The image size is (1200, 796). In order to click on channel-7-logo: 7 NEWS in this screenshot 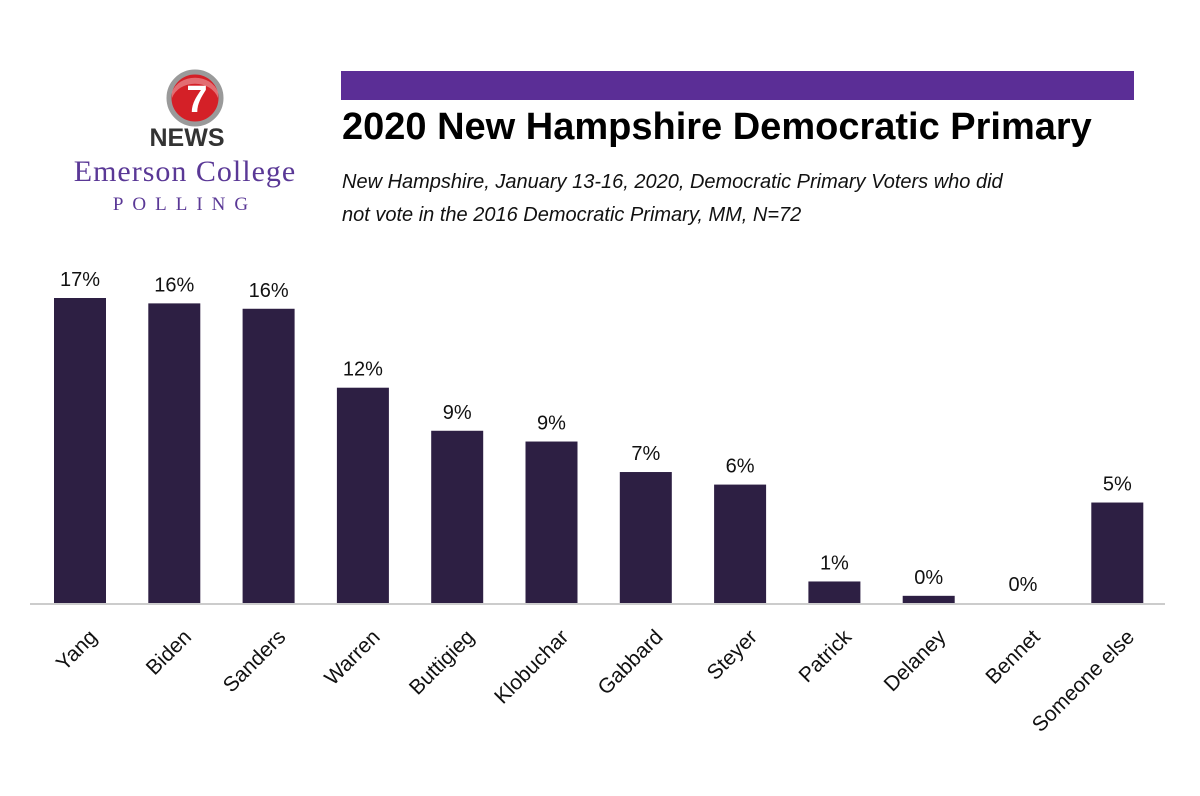, I will do `click(187, 110)`.